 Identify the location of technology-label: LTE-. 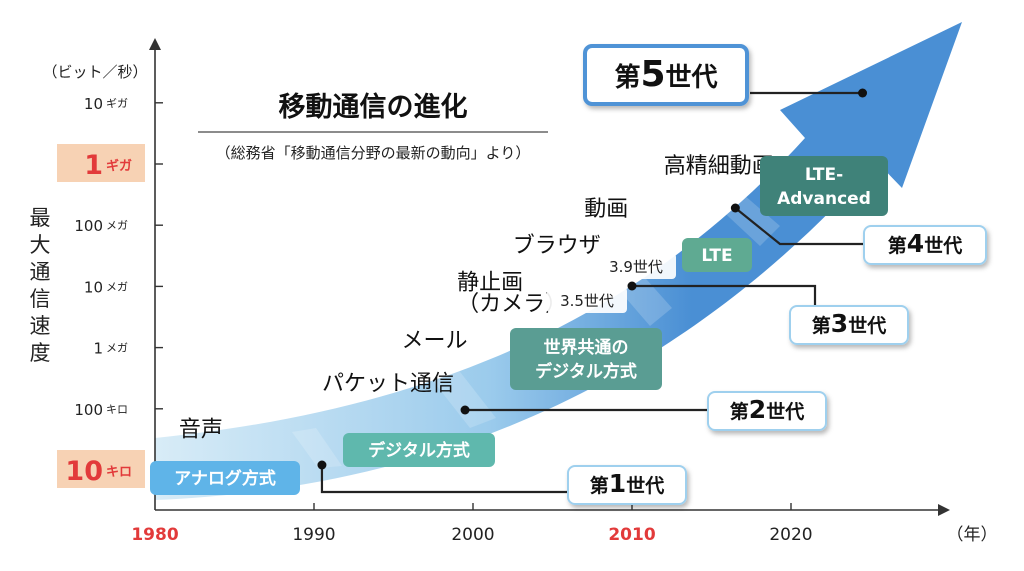
(824, 175).